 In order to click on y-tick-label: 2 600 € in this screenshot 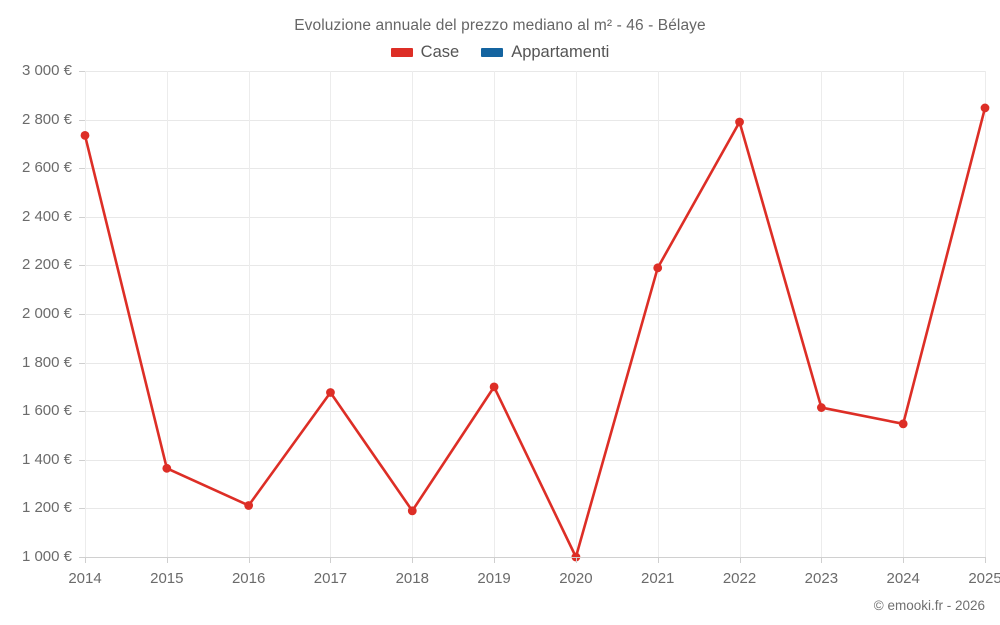, I will do `click(46, 168)`.